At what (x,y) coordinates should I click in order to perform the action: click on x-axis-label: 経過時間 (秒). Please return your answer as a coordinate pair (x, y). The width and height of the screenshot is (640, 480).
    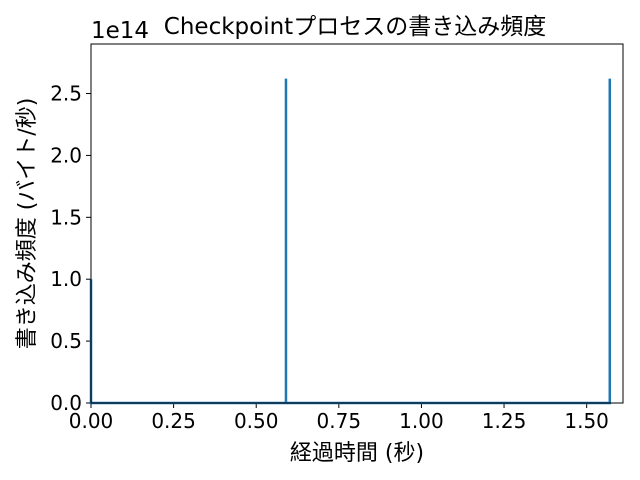
    Looking at the image, I should click on (357, 453).